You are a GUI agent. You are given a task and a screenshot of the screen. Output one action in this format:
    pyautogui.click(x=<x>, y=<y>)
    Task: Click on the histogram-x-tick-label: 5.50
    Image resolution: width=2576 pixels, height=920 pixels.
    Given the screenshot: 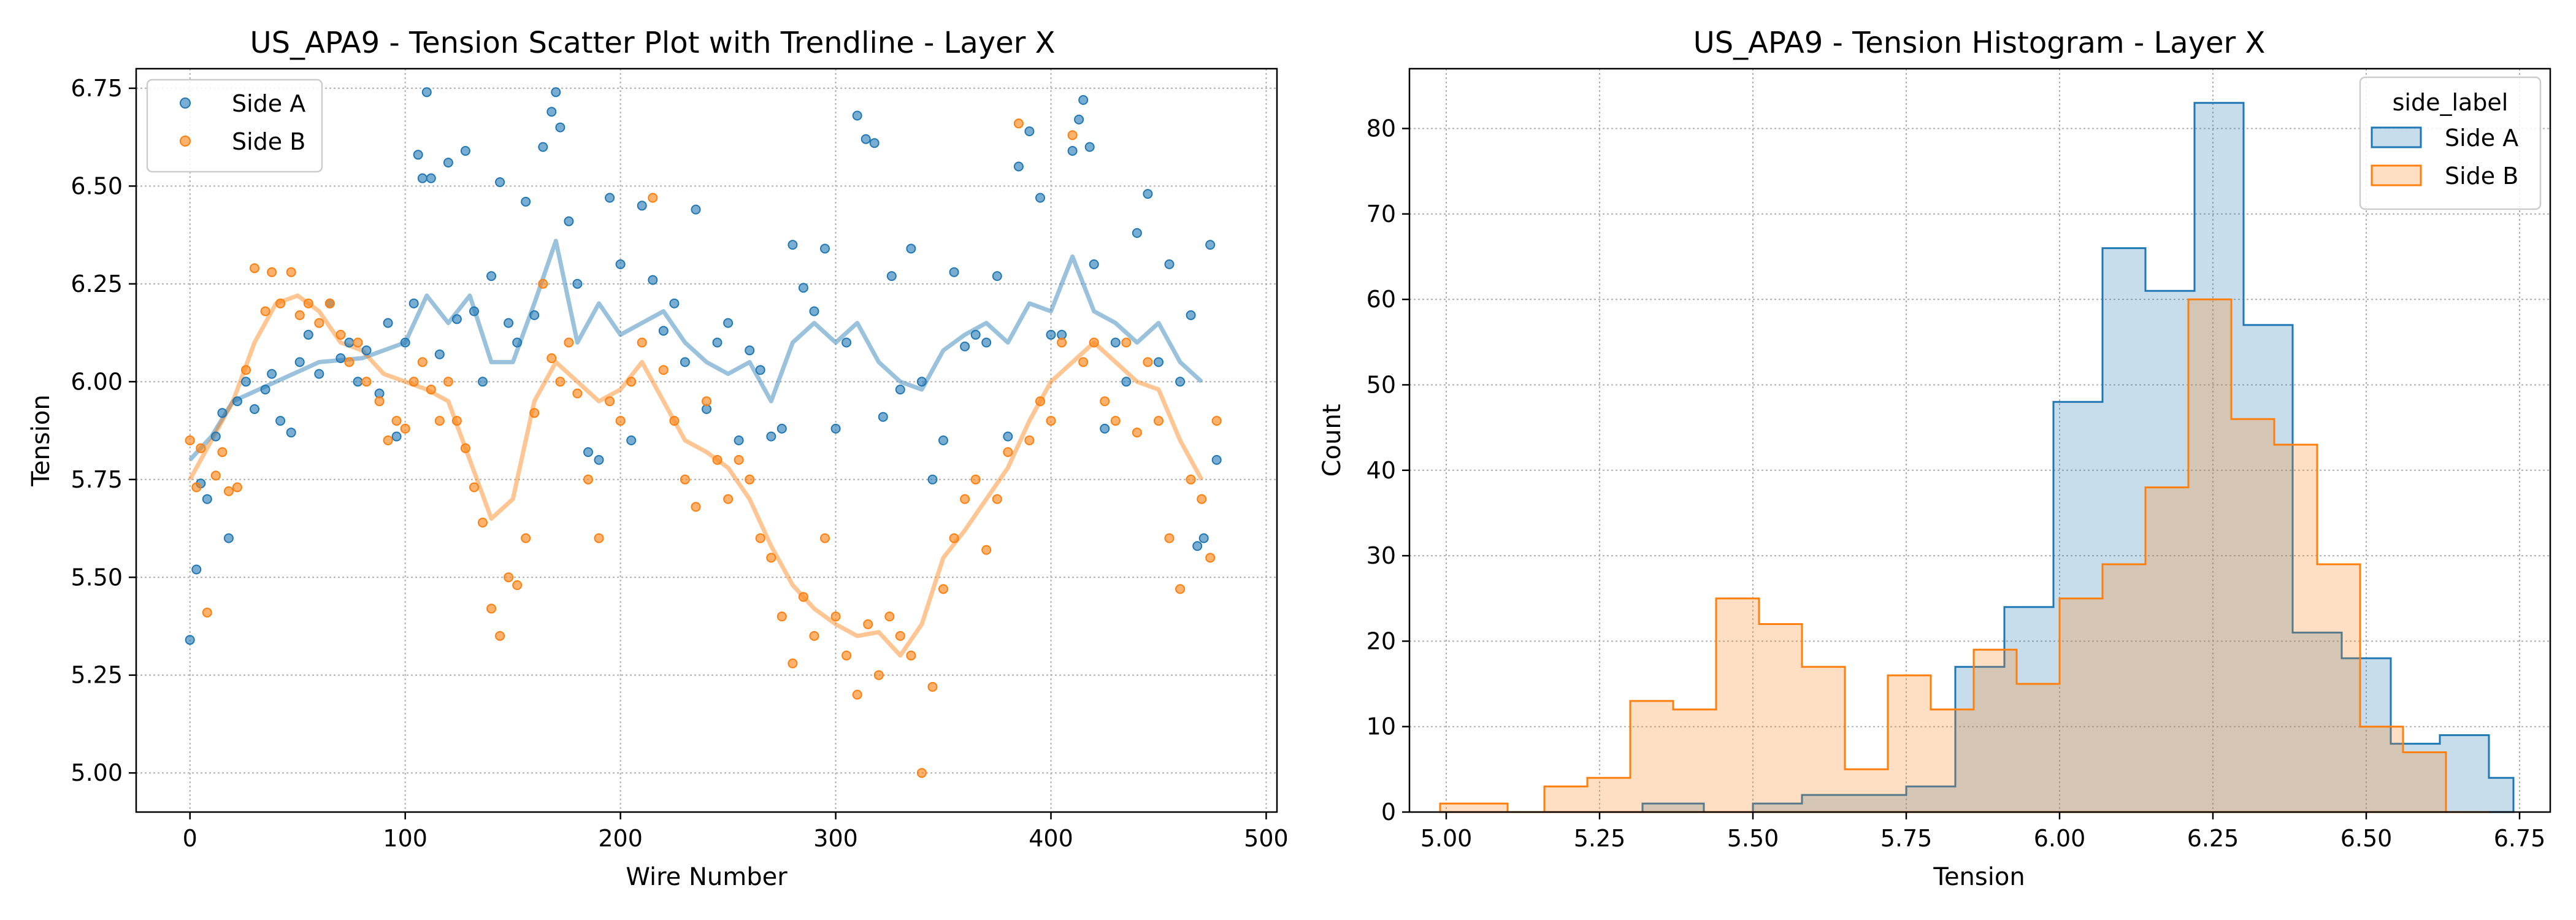 What is the action you would take?
    pyautogui.click(x=1753, y=838)
    